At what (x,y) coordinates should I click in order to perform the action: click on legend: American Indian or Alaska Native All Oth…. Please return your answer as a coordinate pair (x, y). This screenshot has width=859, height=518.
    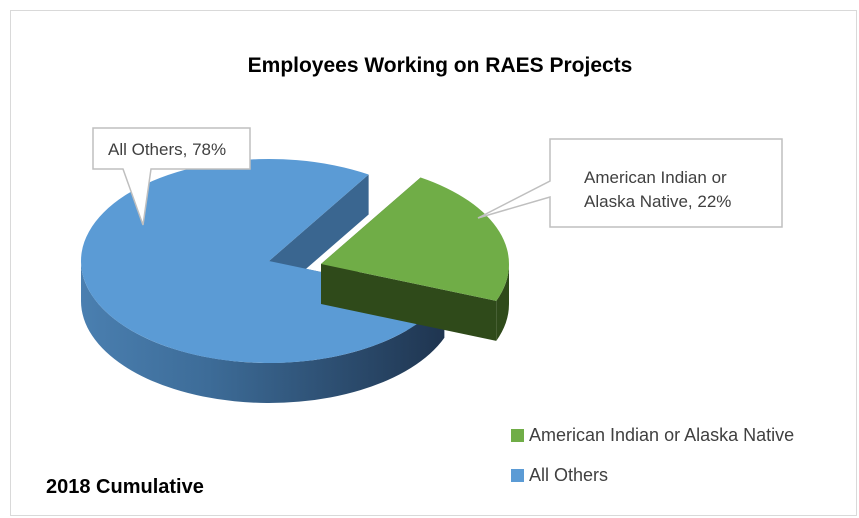
    Looking at the image, I should click on (652, 455).